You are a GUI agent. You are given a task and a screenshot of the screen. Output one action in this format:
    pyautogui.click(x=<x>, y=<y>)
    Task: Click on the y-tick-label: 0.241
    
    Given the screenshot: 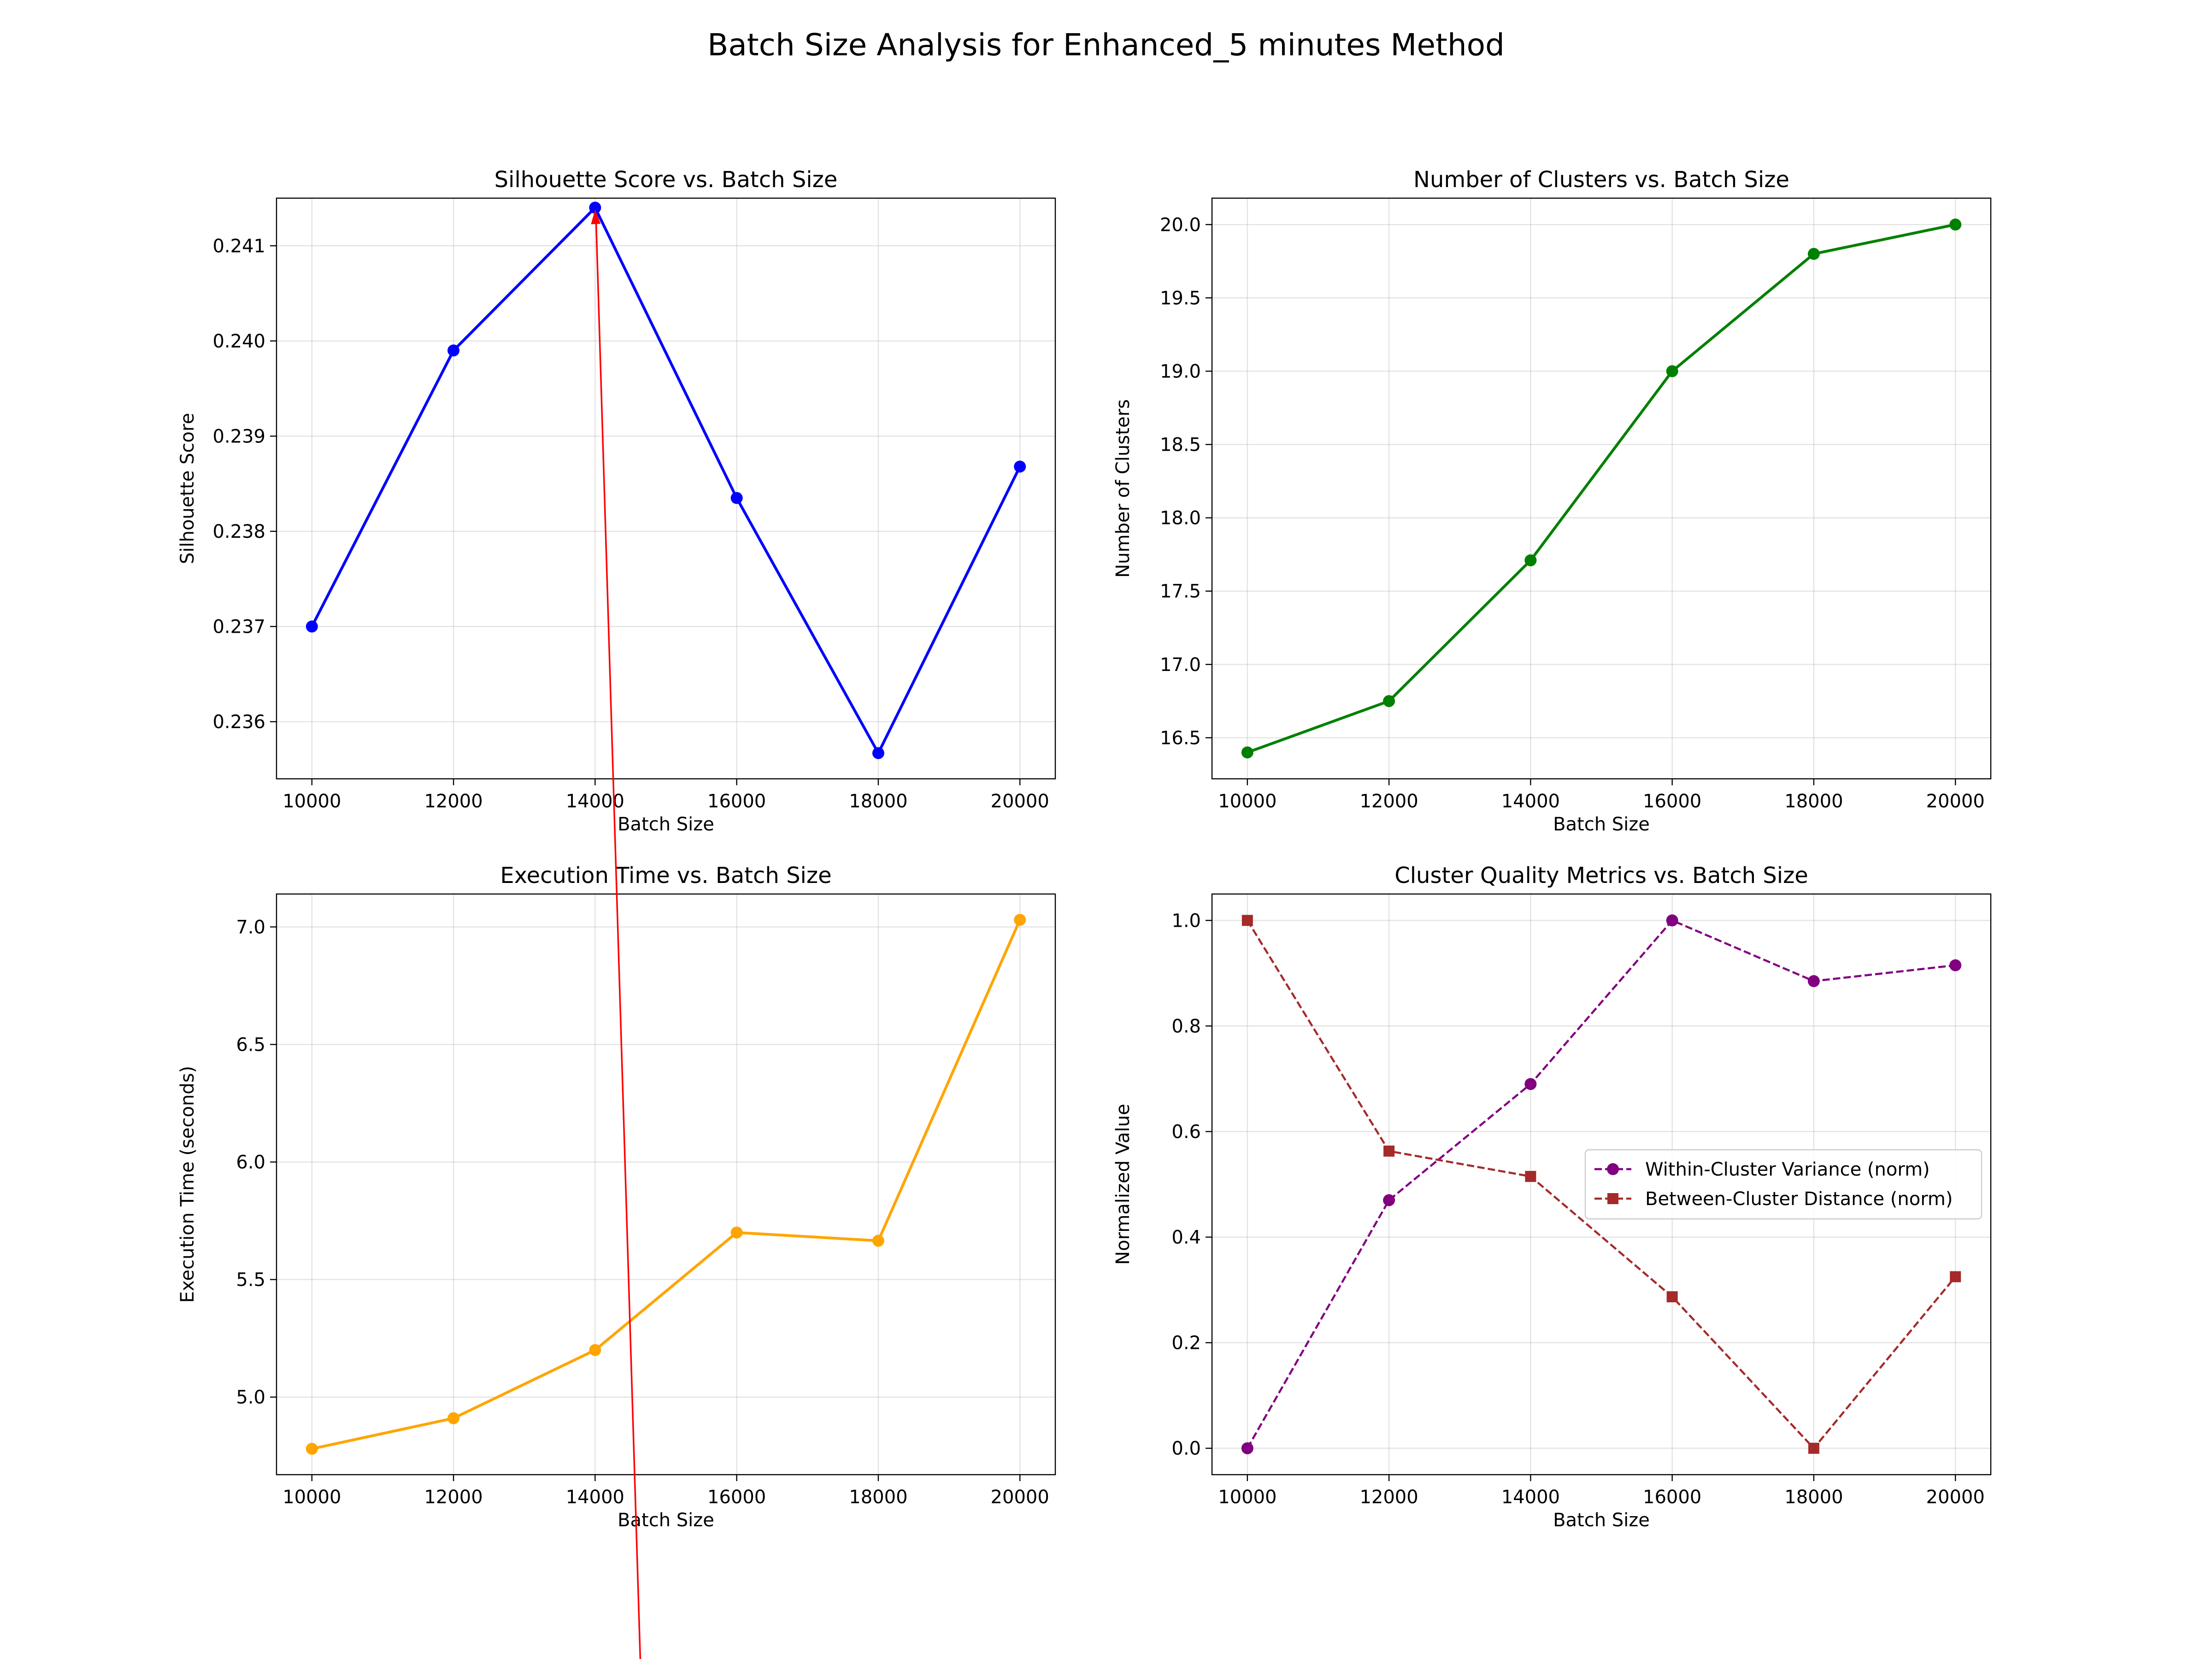 What is the action you would take?
    pyautogui.click(x=238, y=246)
    